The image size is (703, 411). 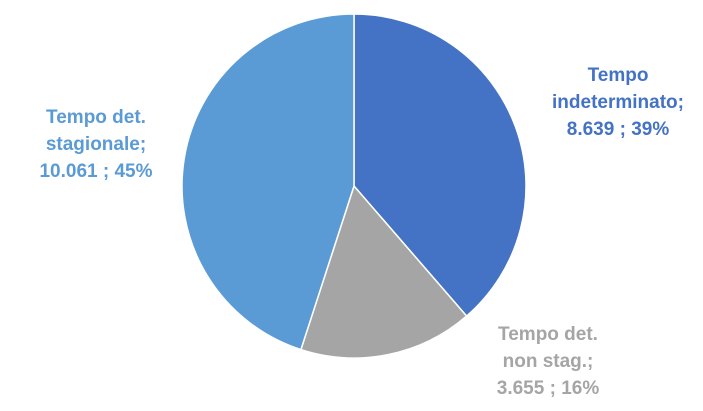 I want to click on slice-label-line: 3.655 ; 16%, so click(x=548, y=388).